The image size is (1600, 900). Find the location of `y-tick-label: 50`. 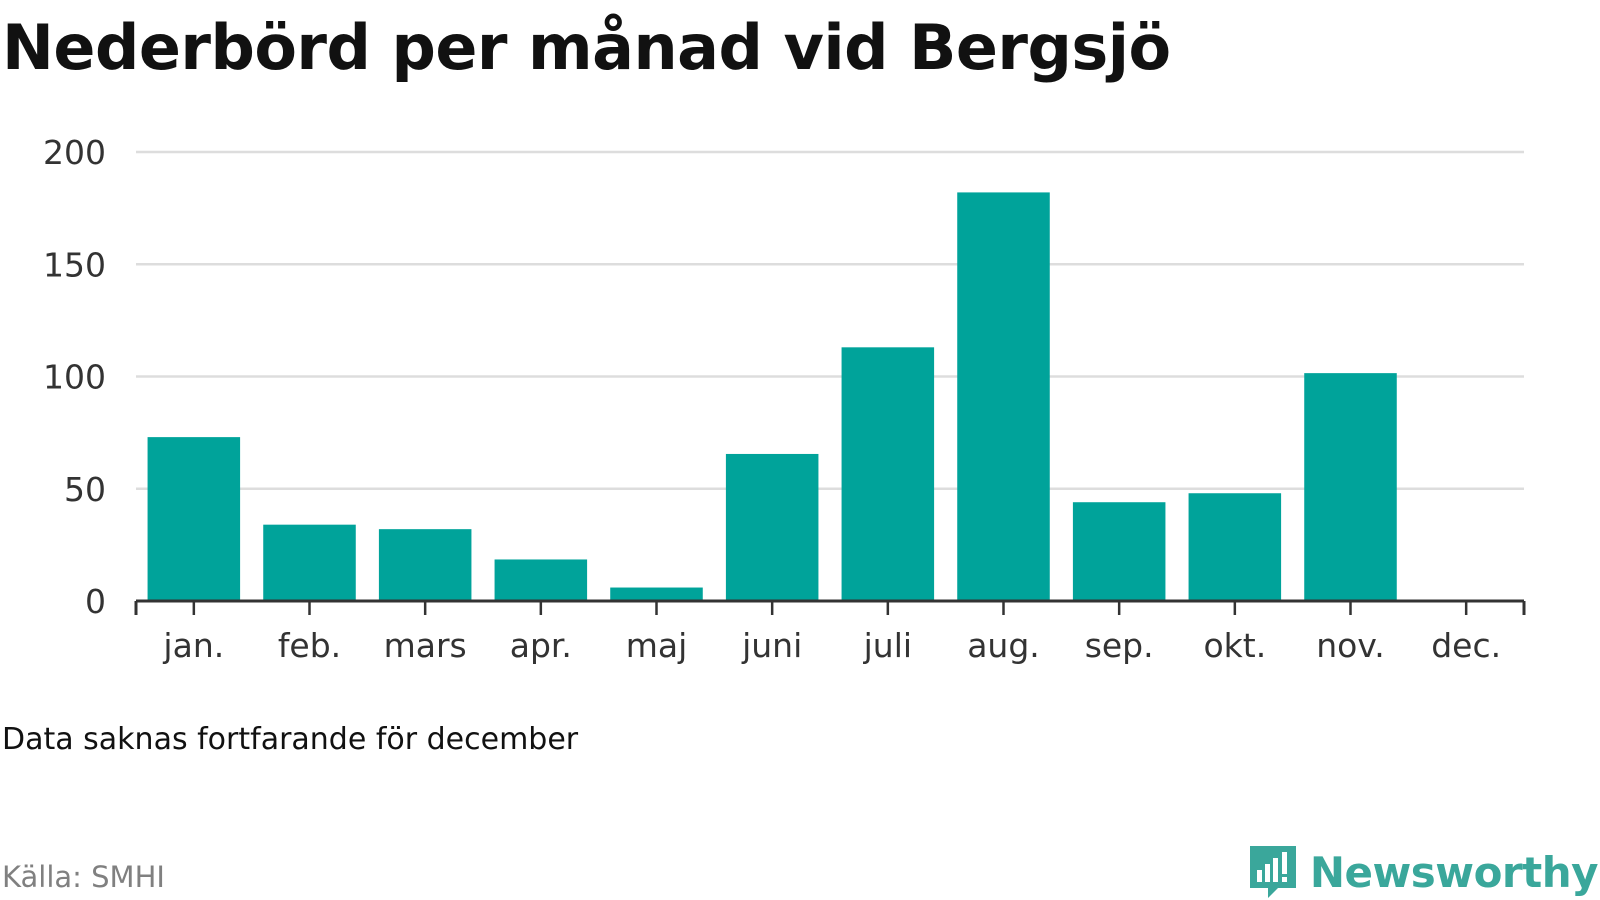

y-tick-label: 50 is located at coordinates (85, 489).